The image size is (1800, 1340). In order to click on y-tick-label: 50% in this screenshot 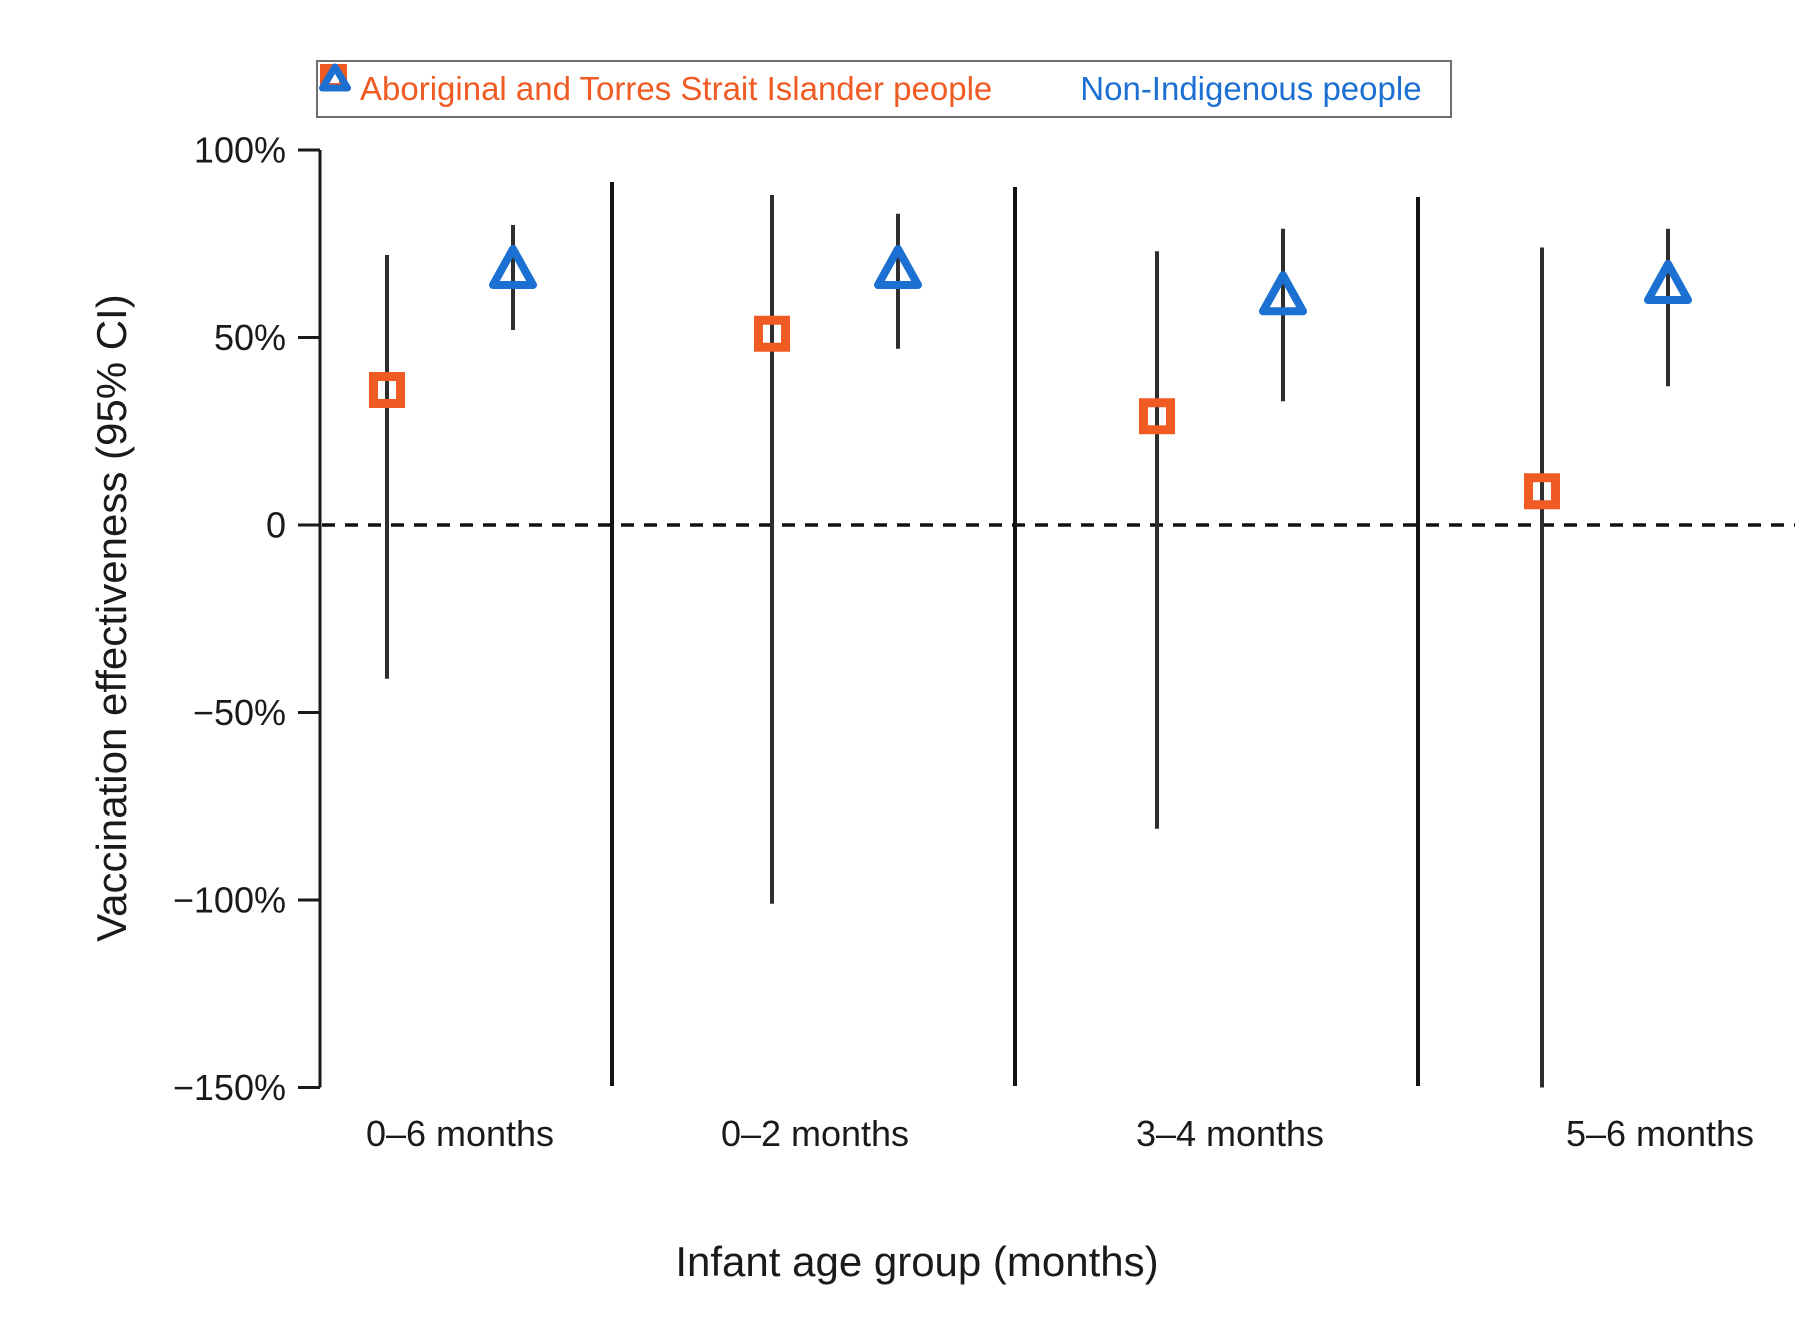, I will do `click(250, 337)`.